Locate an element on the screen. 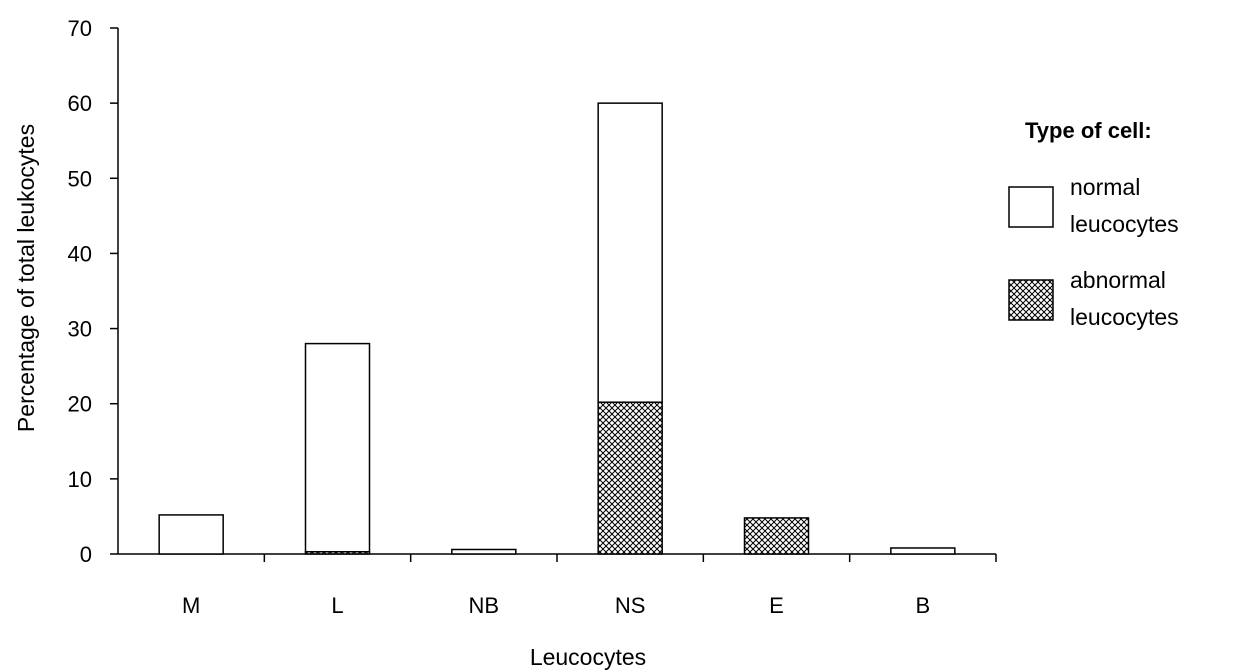  bar-abnormal-ns is located at coordinates (630, 478).